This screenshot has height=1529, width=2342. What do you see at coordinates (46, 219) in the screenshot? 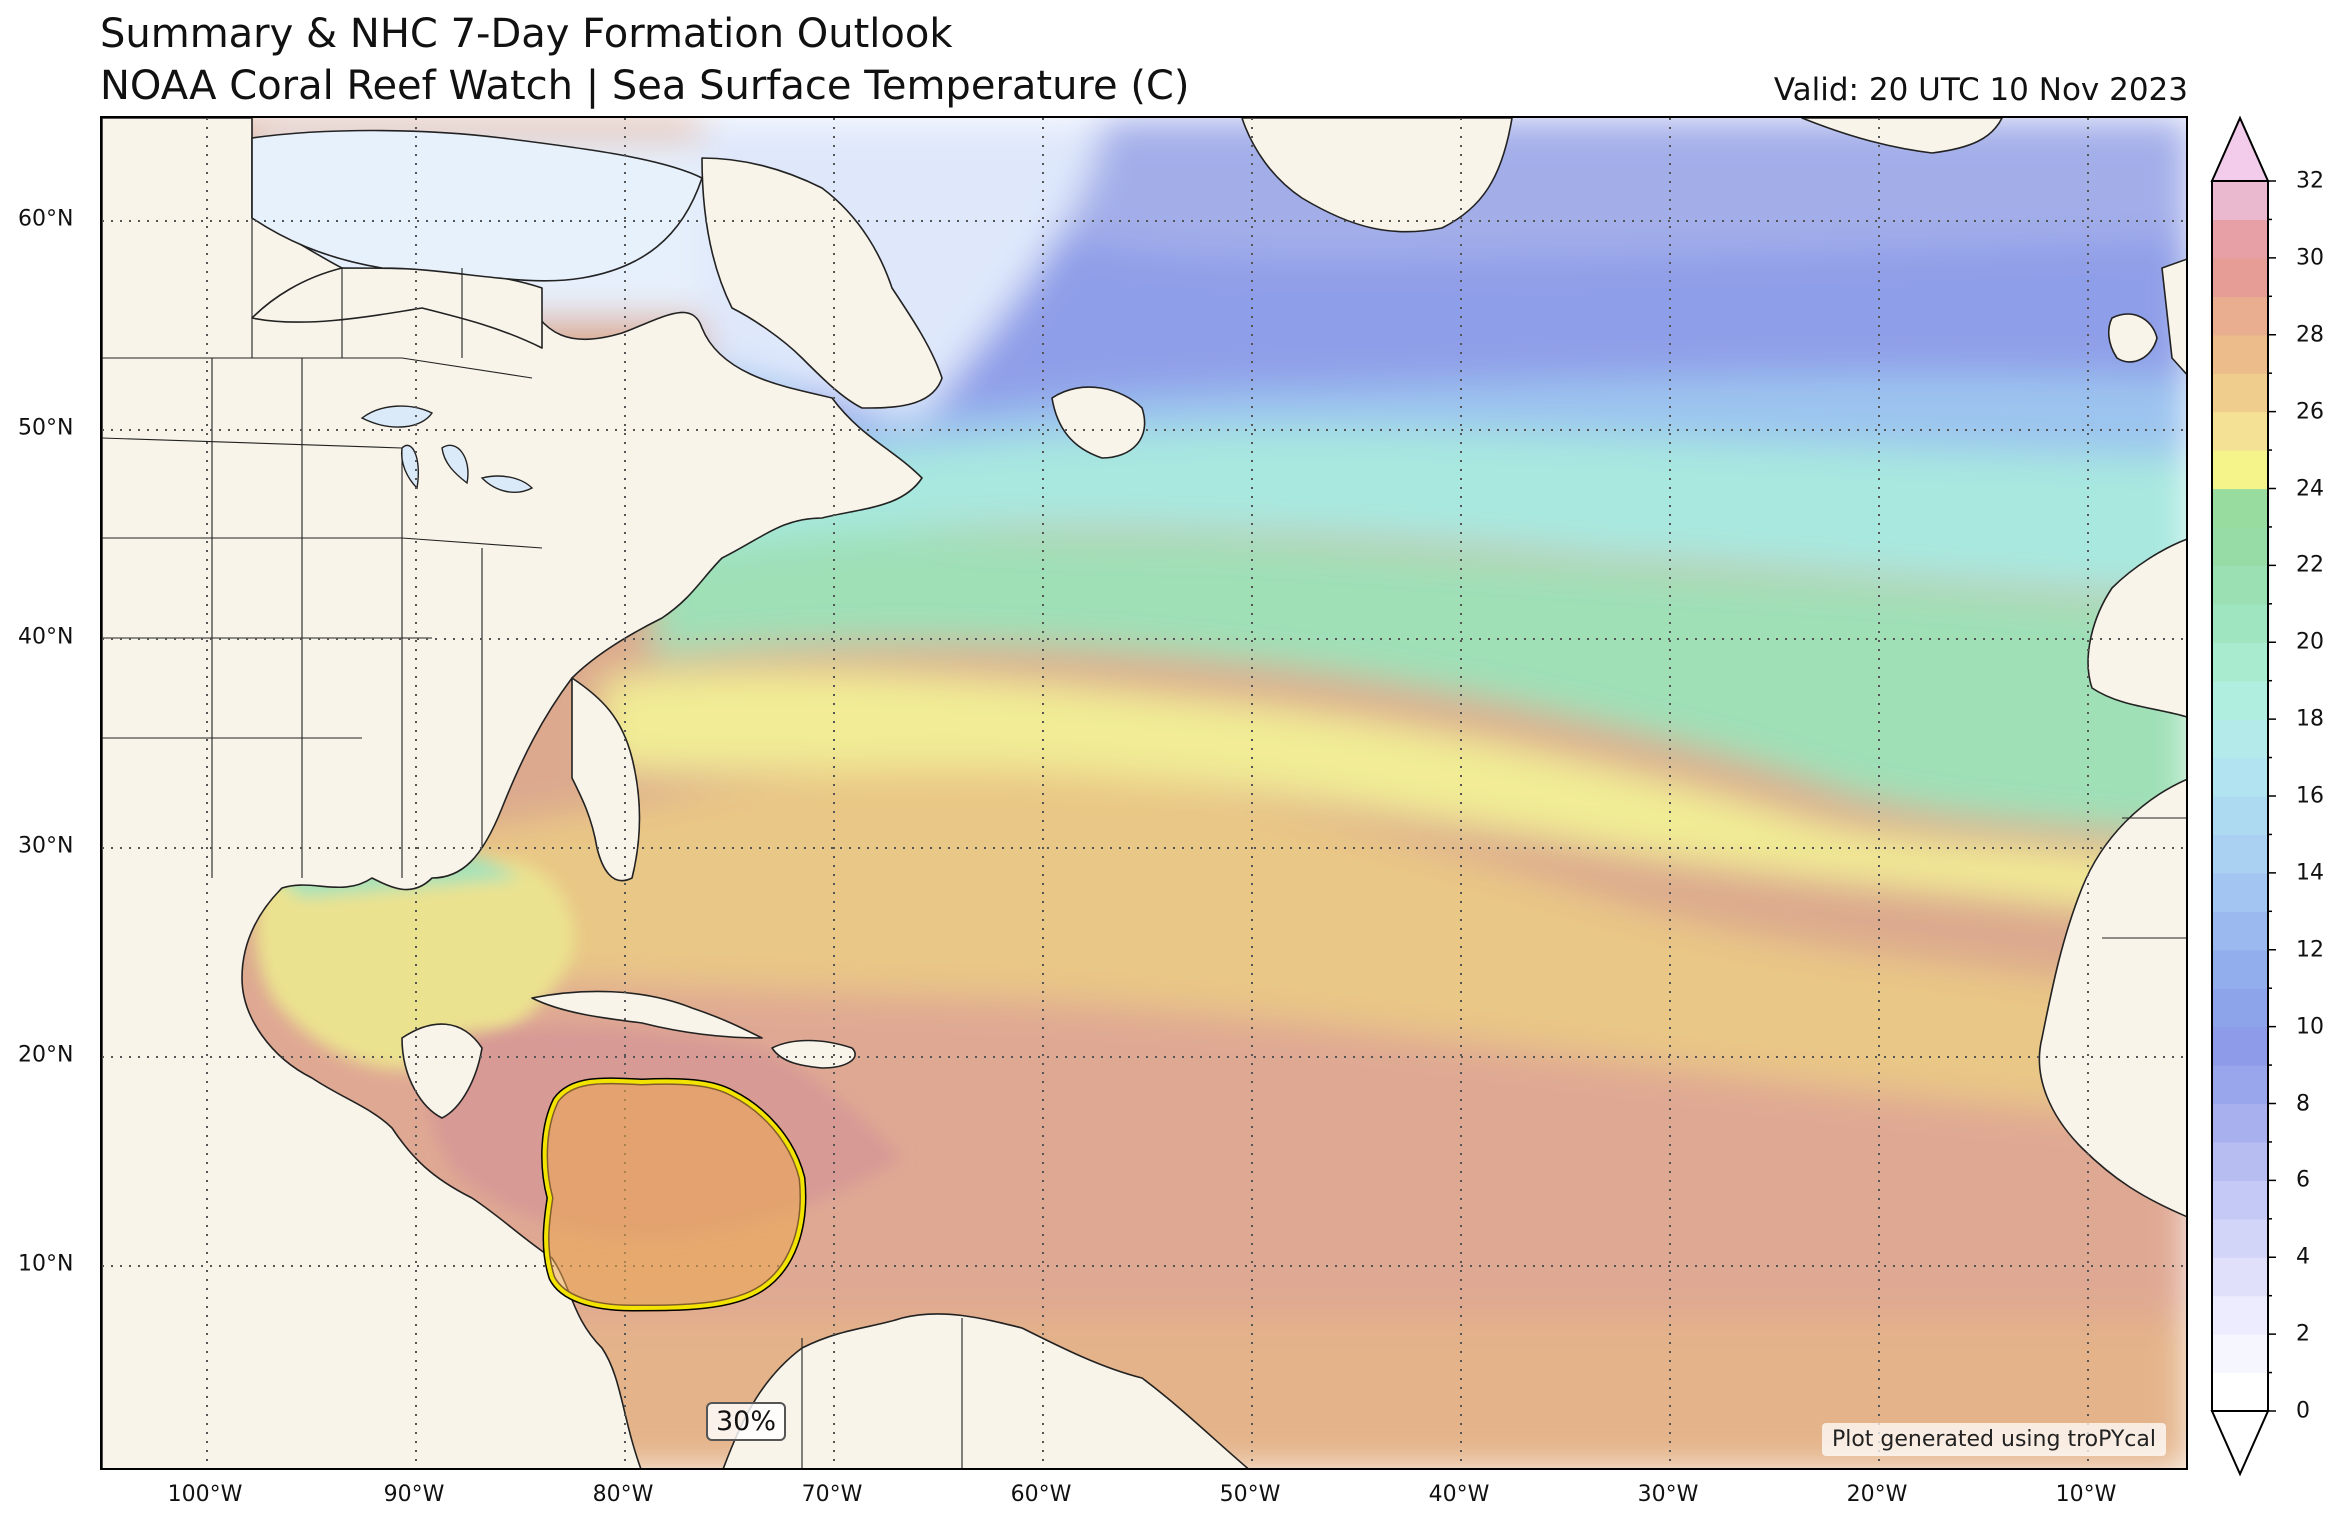
I see `lat-label-60: 60°N` at bounding box center [46, 219].